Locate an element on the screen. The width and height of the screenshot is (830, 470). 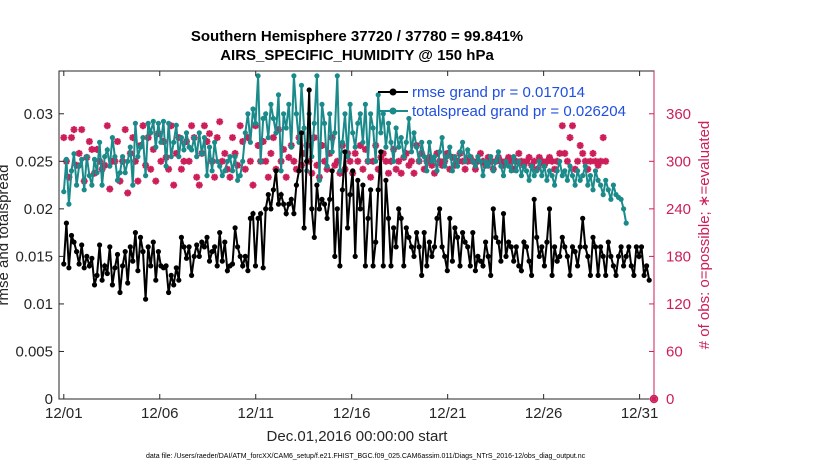
y-tick-label: 0.03 is located at coordinates (38, 114).